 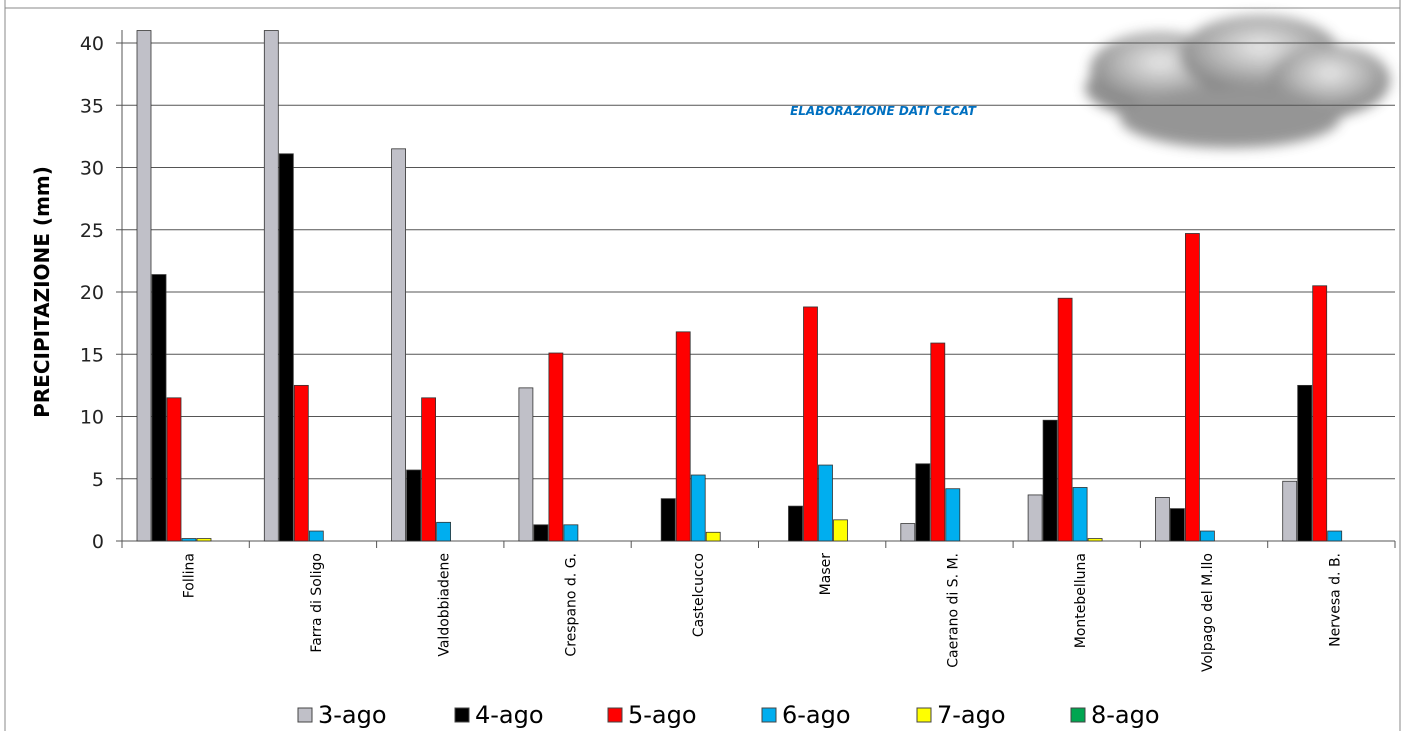 I want to click on category-label: Montebelluna, so click(x=1081, y=600).